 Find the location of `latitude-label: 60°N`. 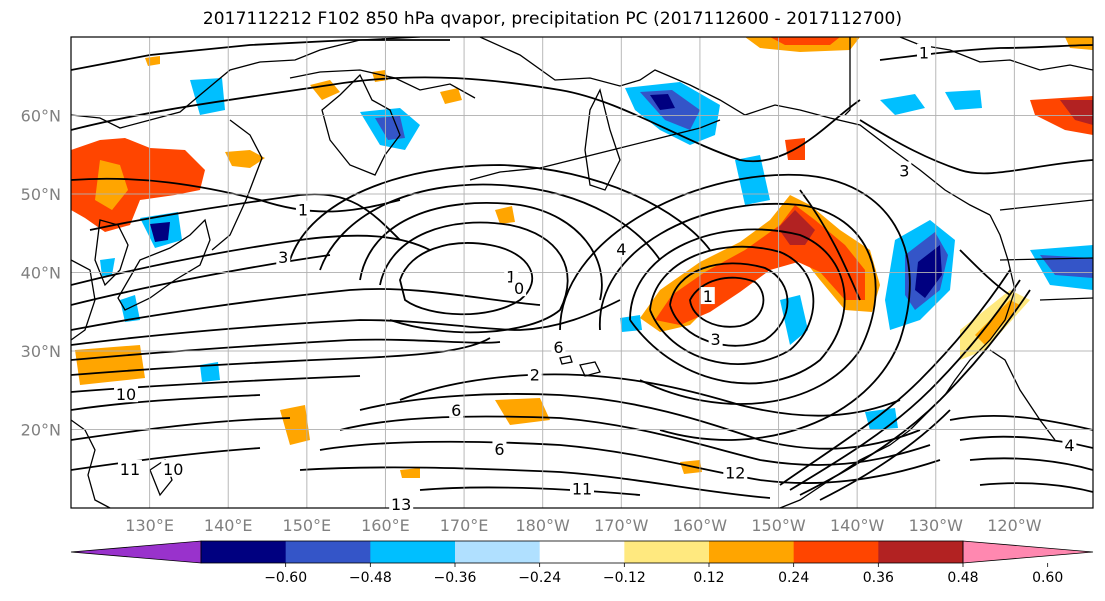

latitude-label: 60°N is located at coordinates (41, 116).